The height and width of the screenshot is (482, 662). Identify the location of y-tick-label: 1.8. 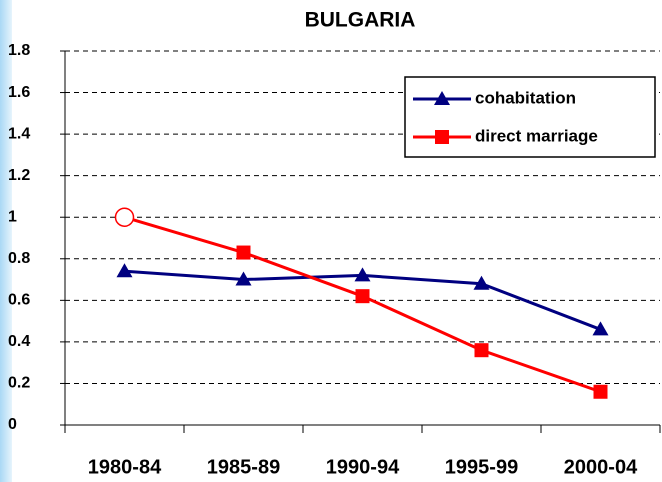
(19, 50).